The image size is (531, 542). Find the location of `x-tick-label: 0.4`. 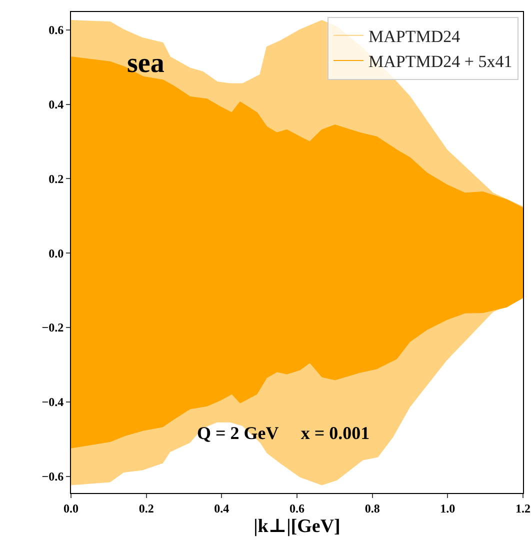

x-tick-label: 0.4 is located at coordinates (222, 508).